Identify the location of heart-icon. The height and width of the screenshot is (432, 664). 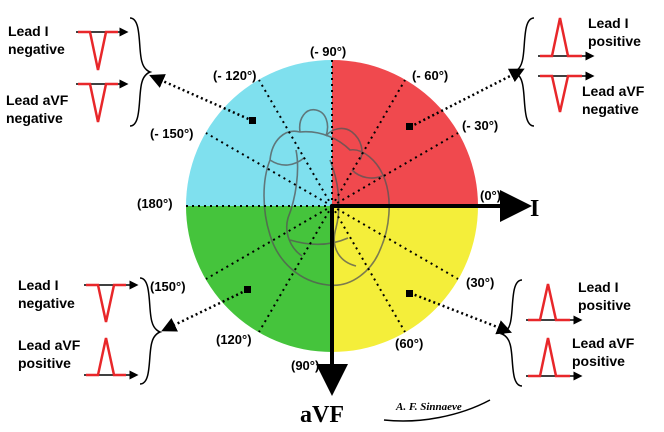
(326, 197).